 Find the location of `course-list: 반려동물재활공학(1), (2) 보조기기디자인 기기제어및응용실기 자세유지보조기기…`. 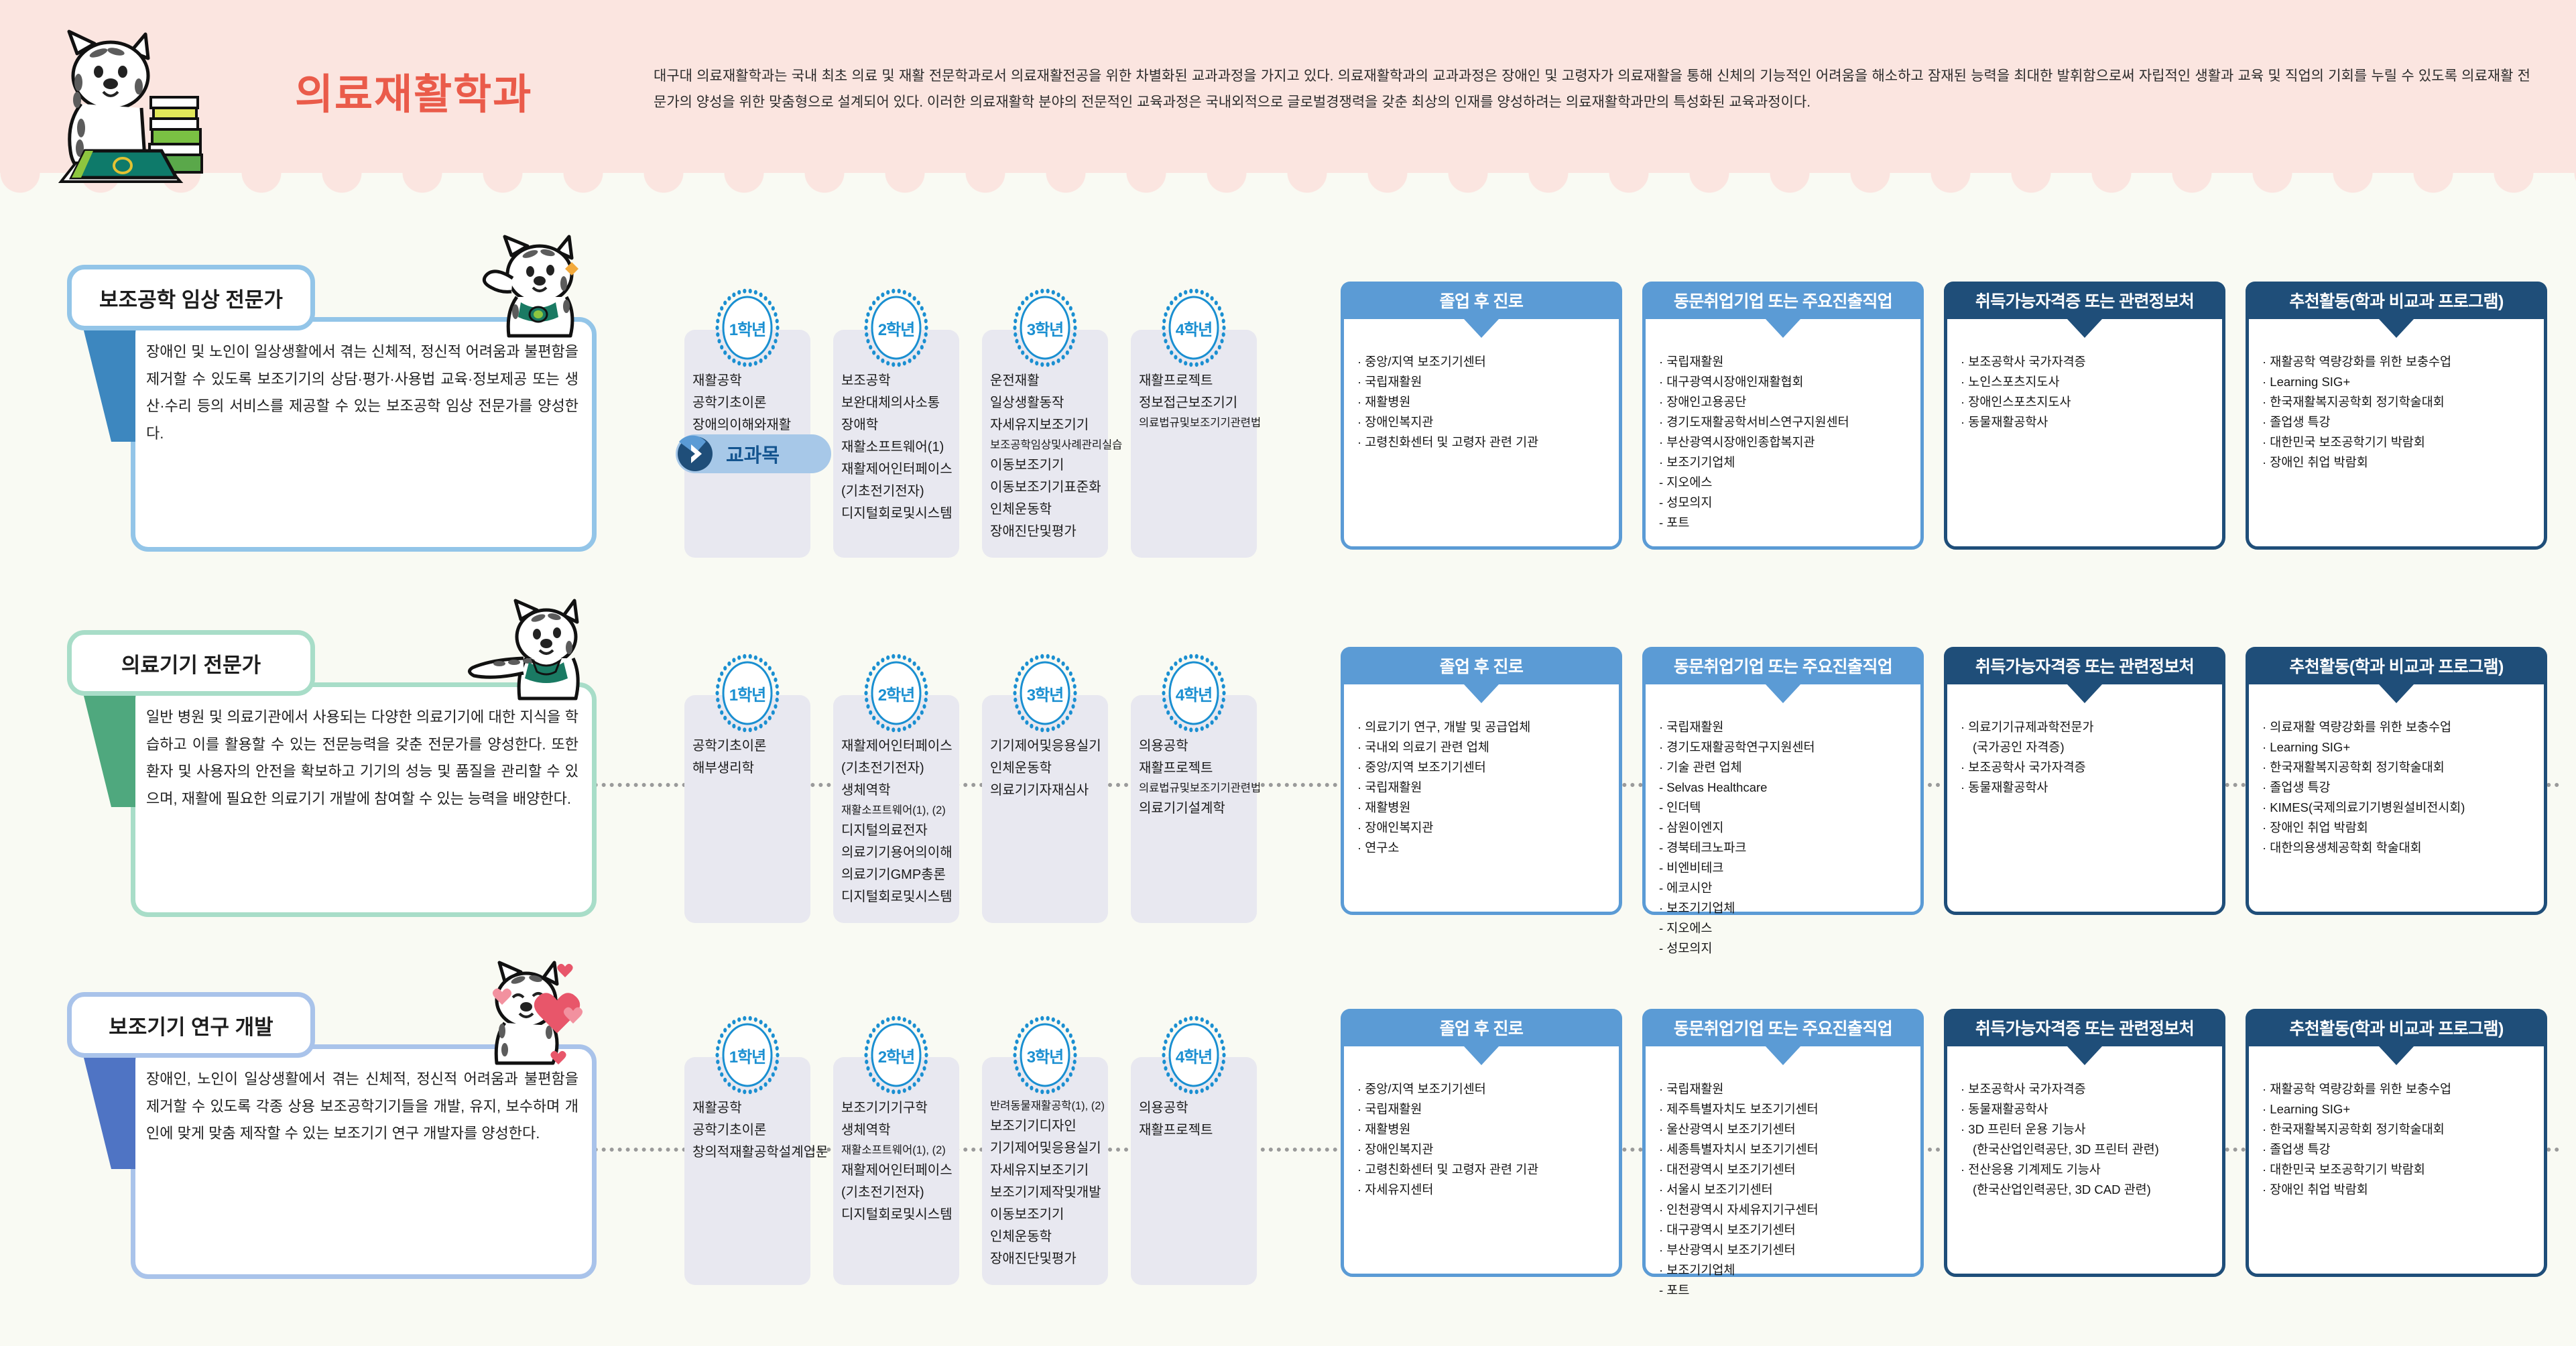

course-list: 반려동물재활공학(1), (2) 보조기기디자인 기기제어및응용실기 자세유지보조기기… is located at coordinates (1053, 1183).